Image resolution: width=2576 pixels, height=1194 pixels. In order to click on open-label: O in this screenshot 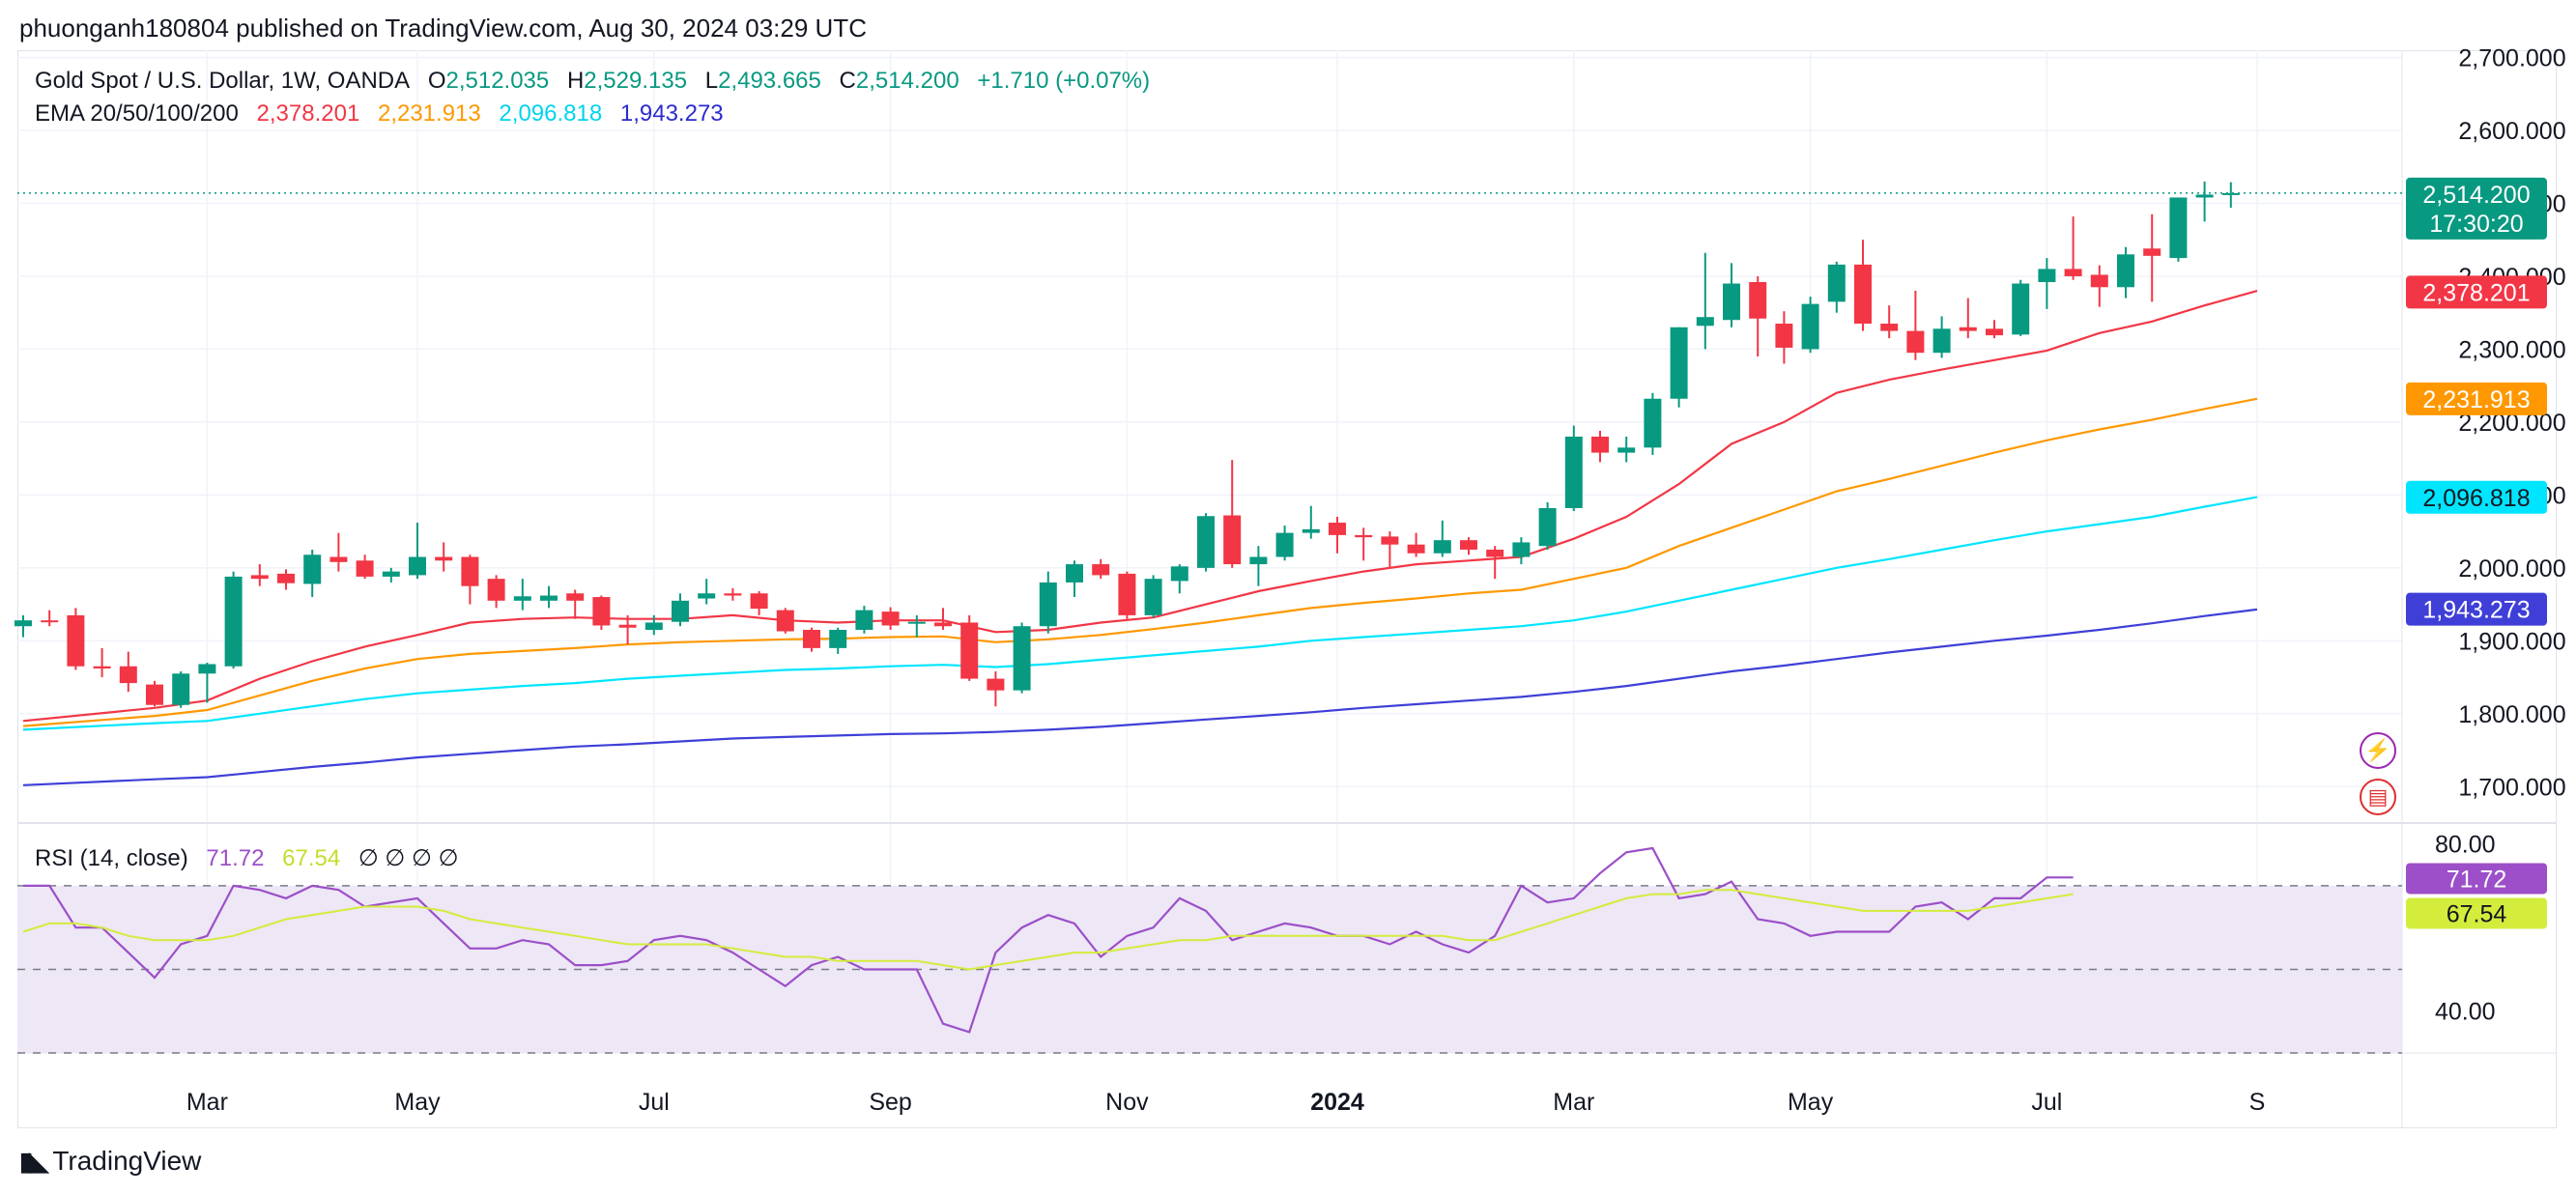, I will do `click(437, 81)`.